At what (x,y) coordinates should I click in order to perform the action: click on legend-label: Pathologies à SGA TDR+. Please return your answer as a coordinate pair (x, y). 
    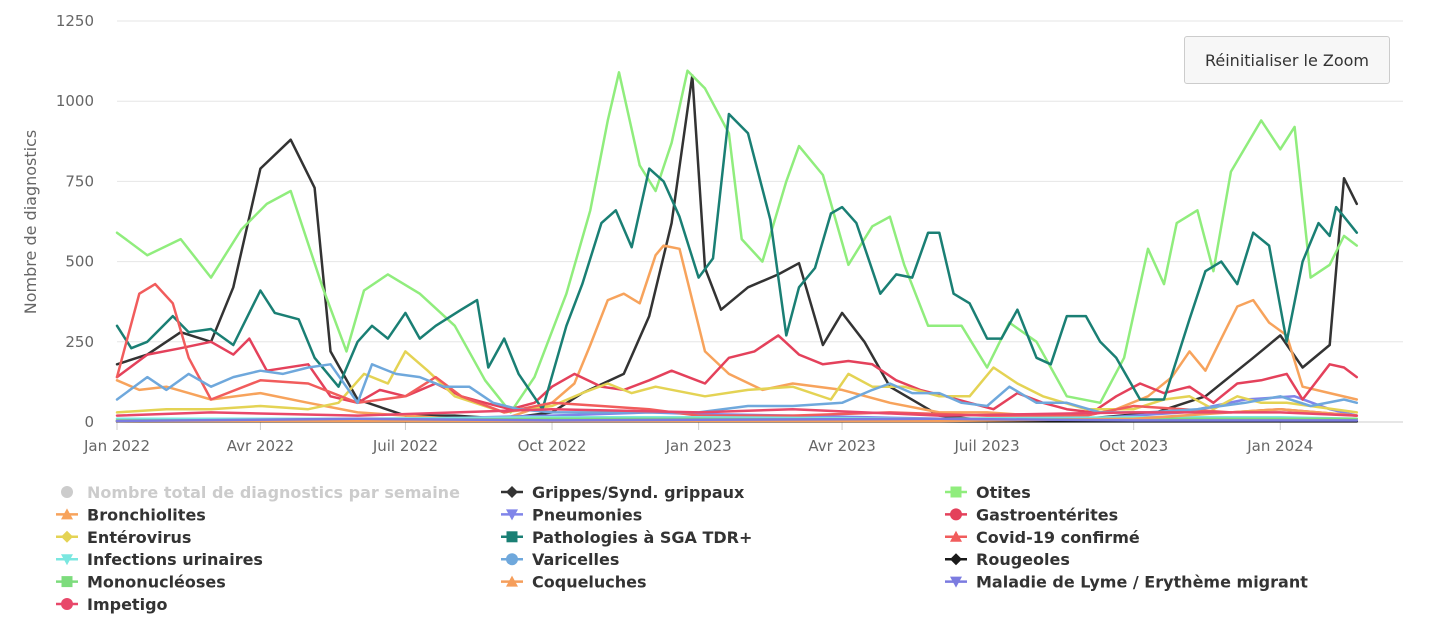
    Looking at the image, I should click on (642, 537).